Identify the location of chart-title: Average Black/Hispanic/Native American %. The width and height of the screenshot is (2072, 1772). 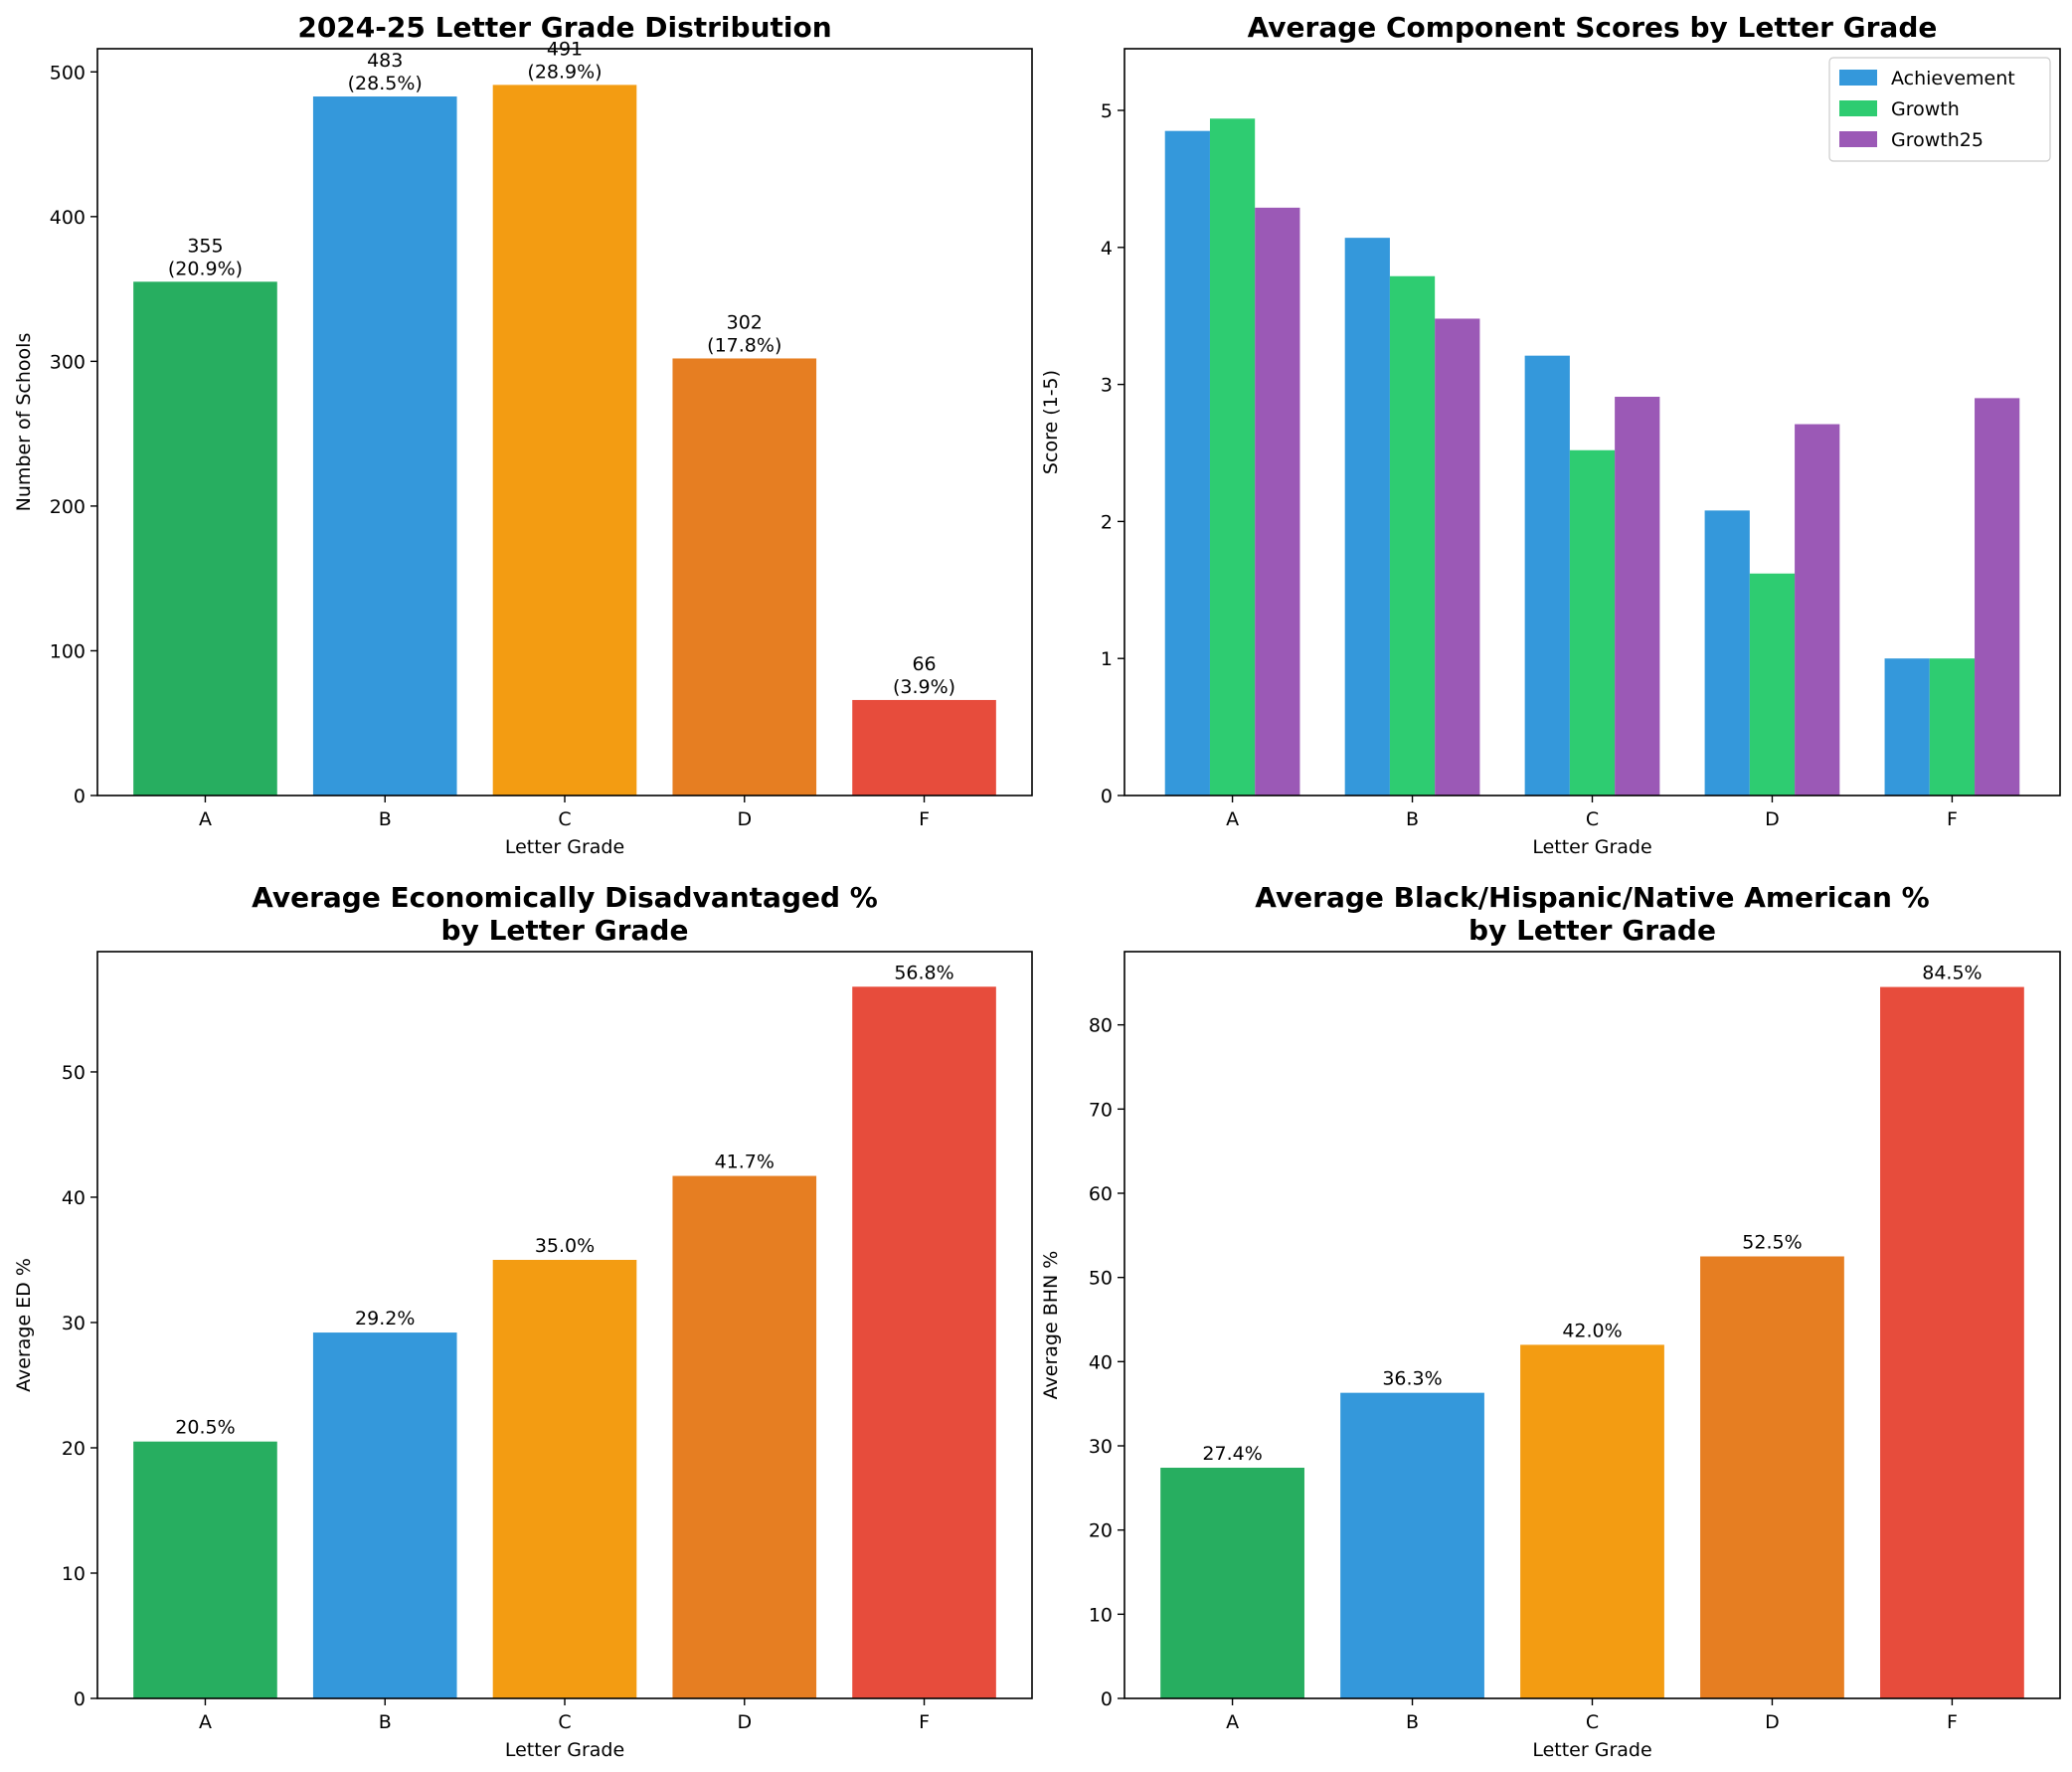
(1592, 897).